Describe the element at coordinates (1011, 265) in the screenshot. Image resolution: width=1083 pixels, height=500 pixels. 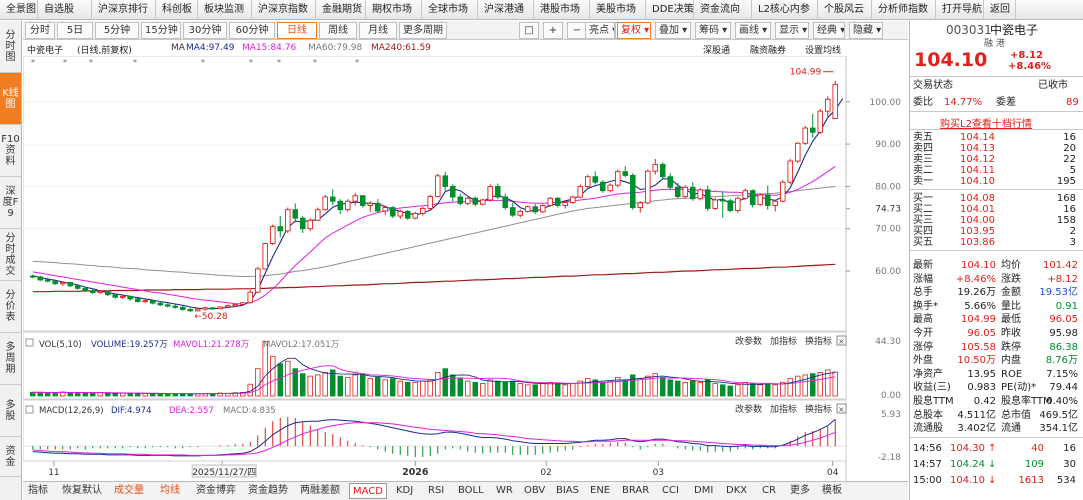
I see `stat-label-b-0: 均价` at that location.